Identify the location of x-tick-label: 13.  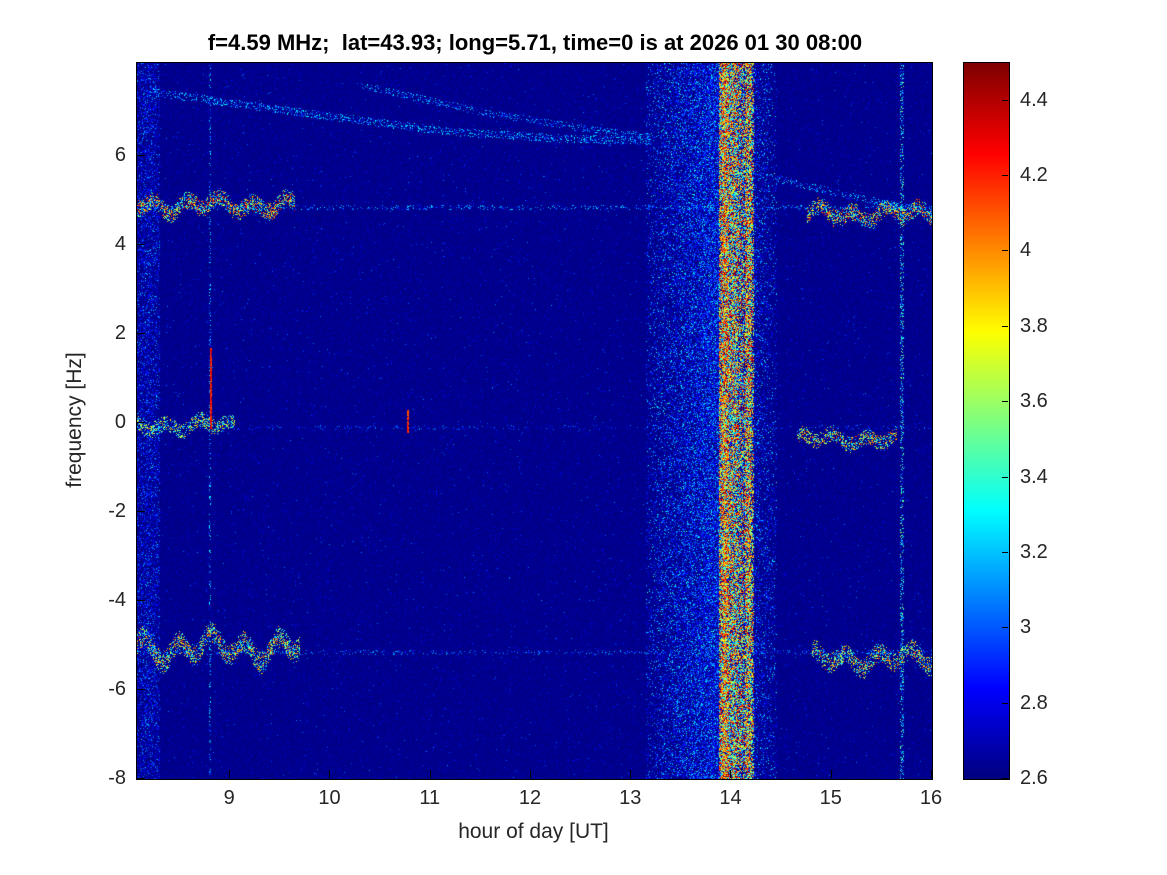
(630, 798).